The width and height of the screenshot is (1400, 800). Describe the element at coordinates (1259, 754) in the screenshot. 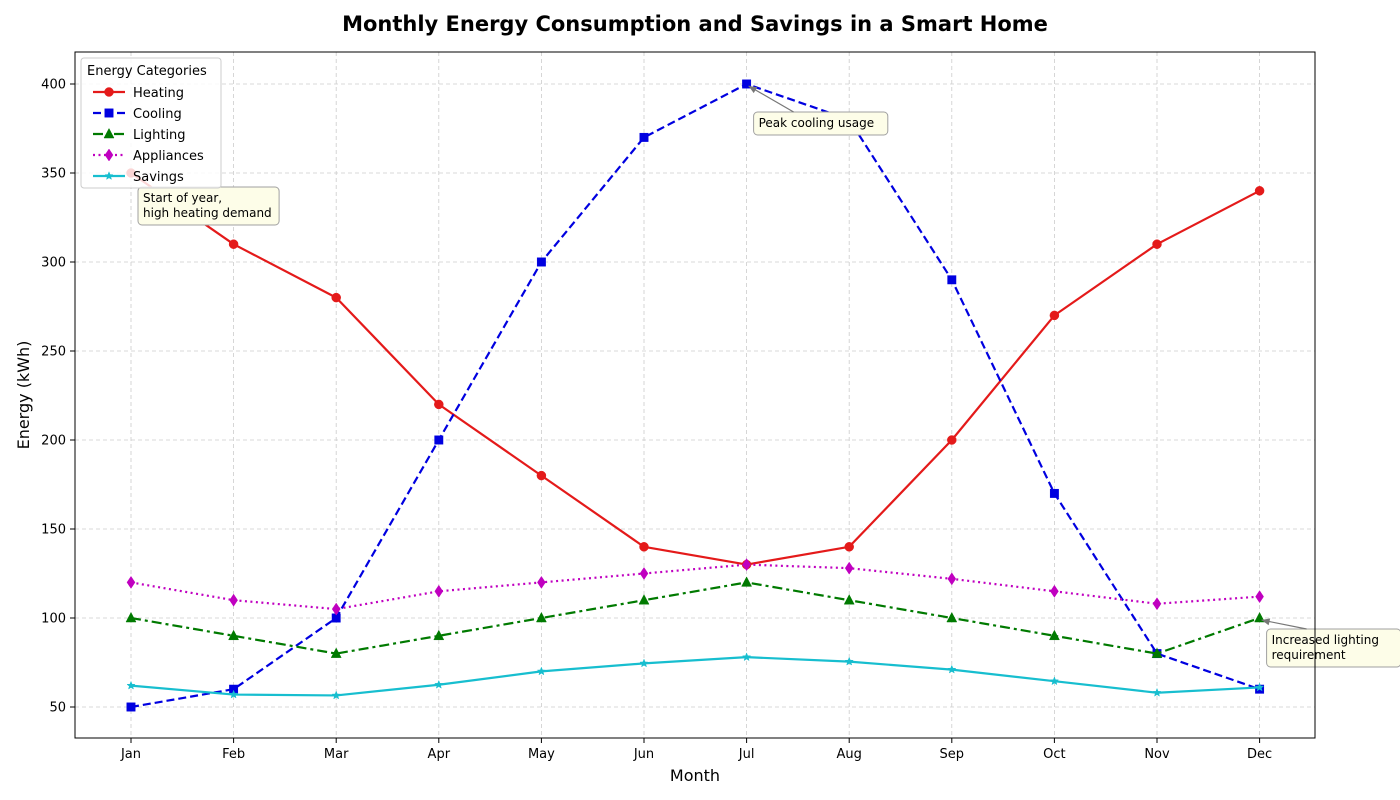

I see `x-tick-label: Dec` at that location.